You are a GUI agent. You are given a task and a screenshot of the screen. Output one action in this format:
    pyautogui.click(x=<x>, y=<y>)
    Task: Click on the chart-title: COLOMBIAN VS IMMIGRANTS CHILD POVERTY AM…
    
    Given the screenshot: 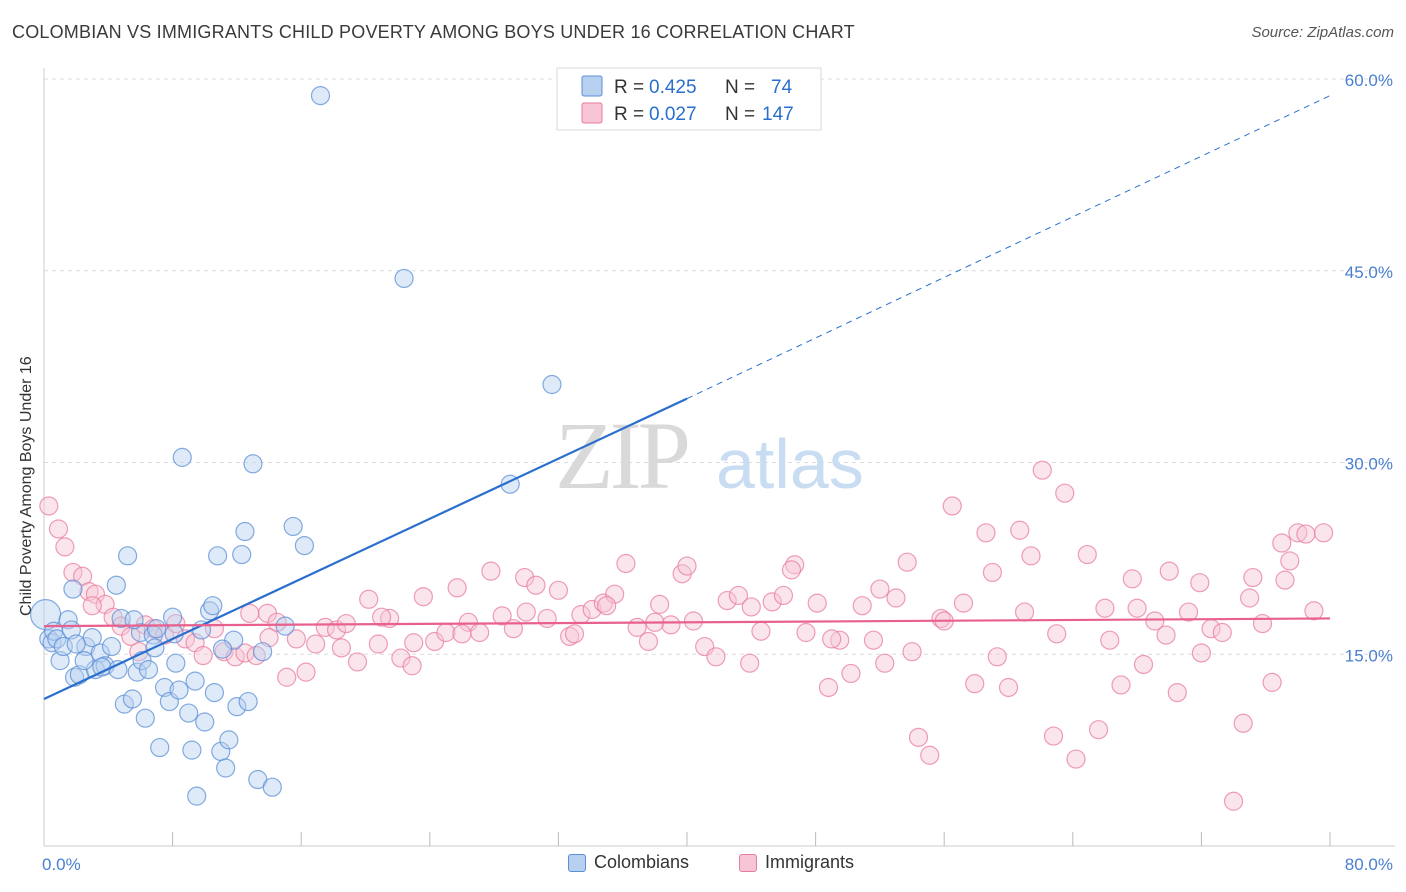 What is the action you would take?
    pyautogui.click(x=433, y=32)
    